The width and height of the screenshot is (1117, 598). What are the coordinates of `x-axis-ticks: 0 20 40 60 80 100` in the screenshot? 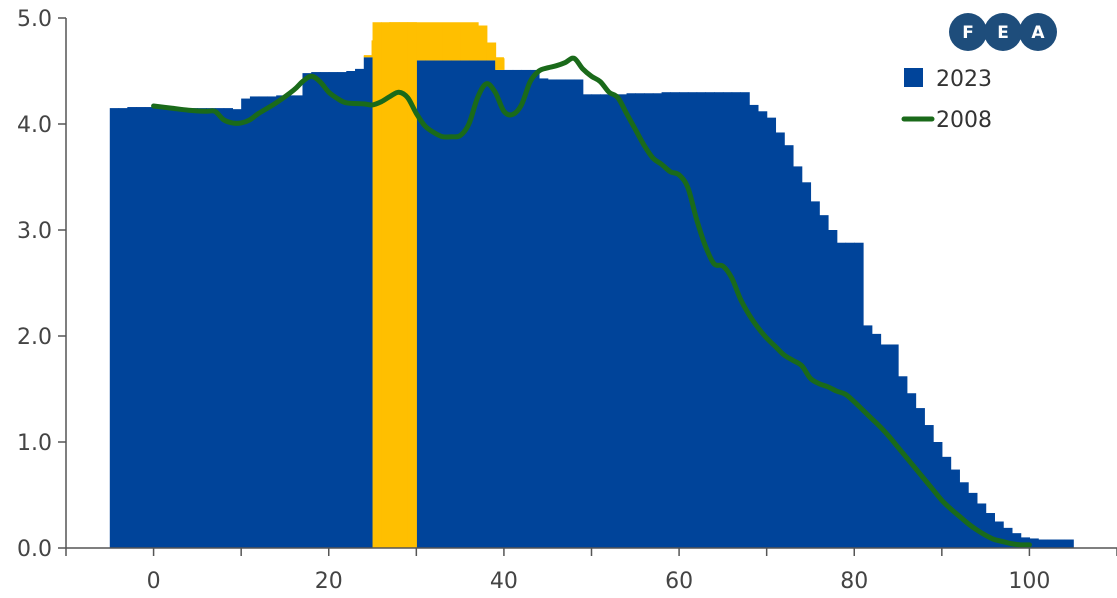 It's located at (591, 571).